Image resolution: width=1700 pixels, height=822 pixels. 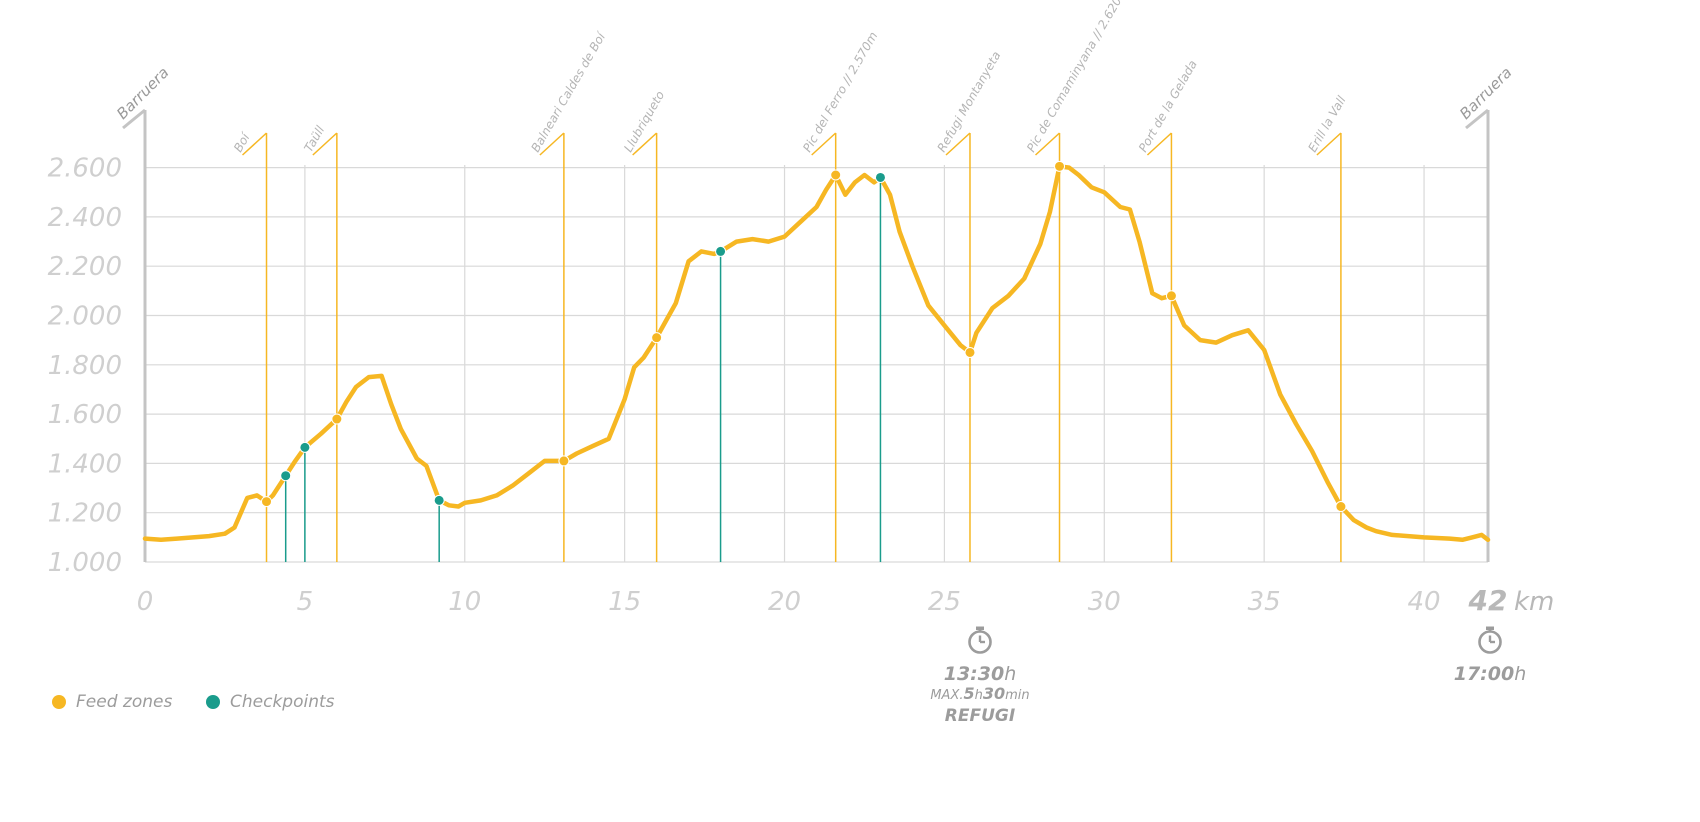 What do you see at coordinates (994, 693) in the screenshot?
I see `cutoff-max-minutes: 30` at bounding box center [994, 693].